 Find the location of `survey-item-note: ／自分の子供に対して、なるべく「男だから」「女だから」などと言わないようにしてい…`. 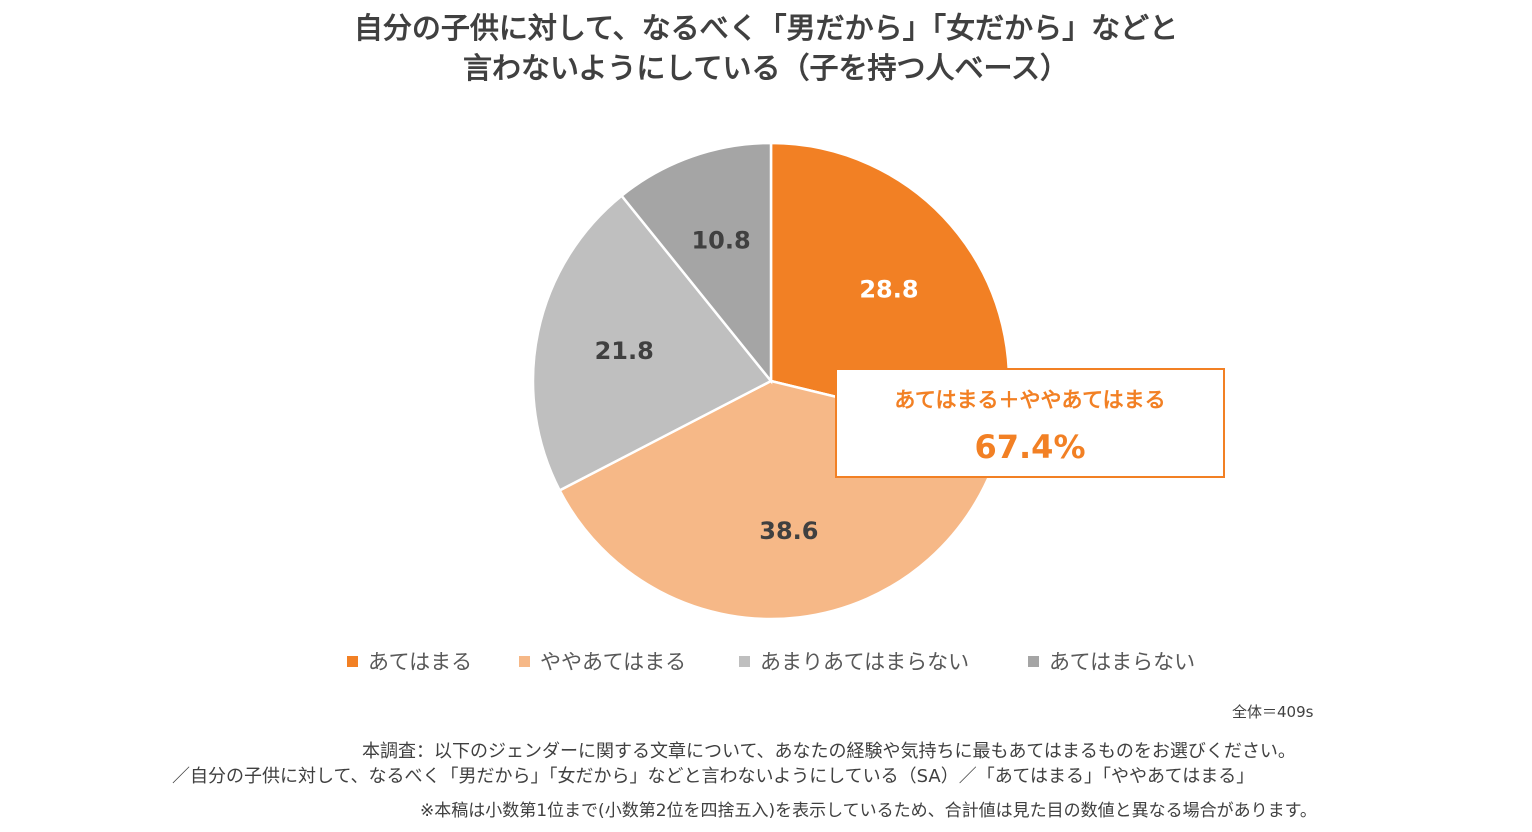

survey-item-note: ／自分の子供に対して、なるべく「男だから」「女だから」などと言わないようにしてい… is located at coordinates (713, 776).